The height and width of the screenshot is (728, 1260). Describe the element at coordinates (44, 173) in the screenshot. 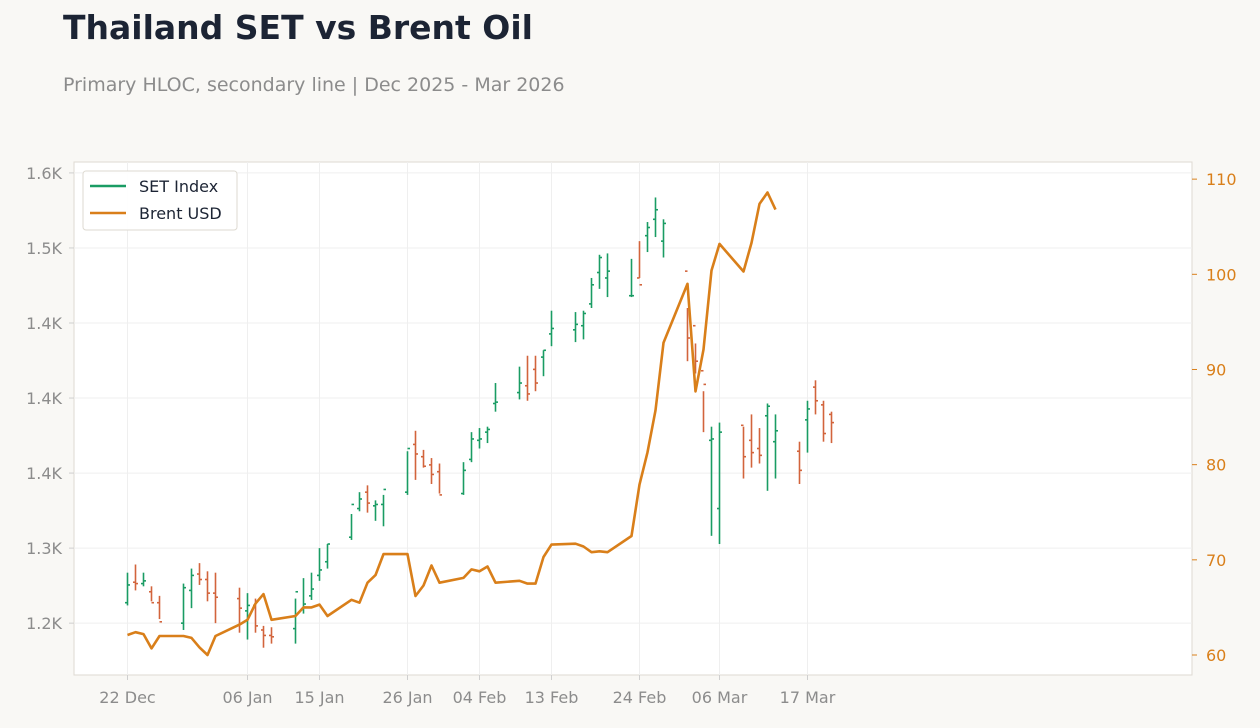

I see `y-left-tick-label: 1.6K` at that location.